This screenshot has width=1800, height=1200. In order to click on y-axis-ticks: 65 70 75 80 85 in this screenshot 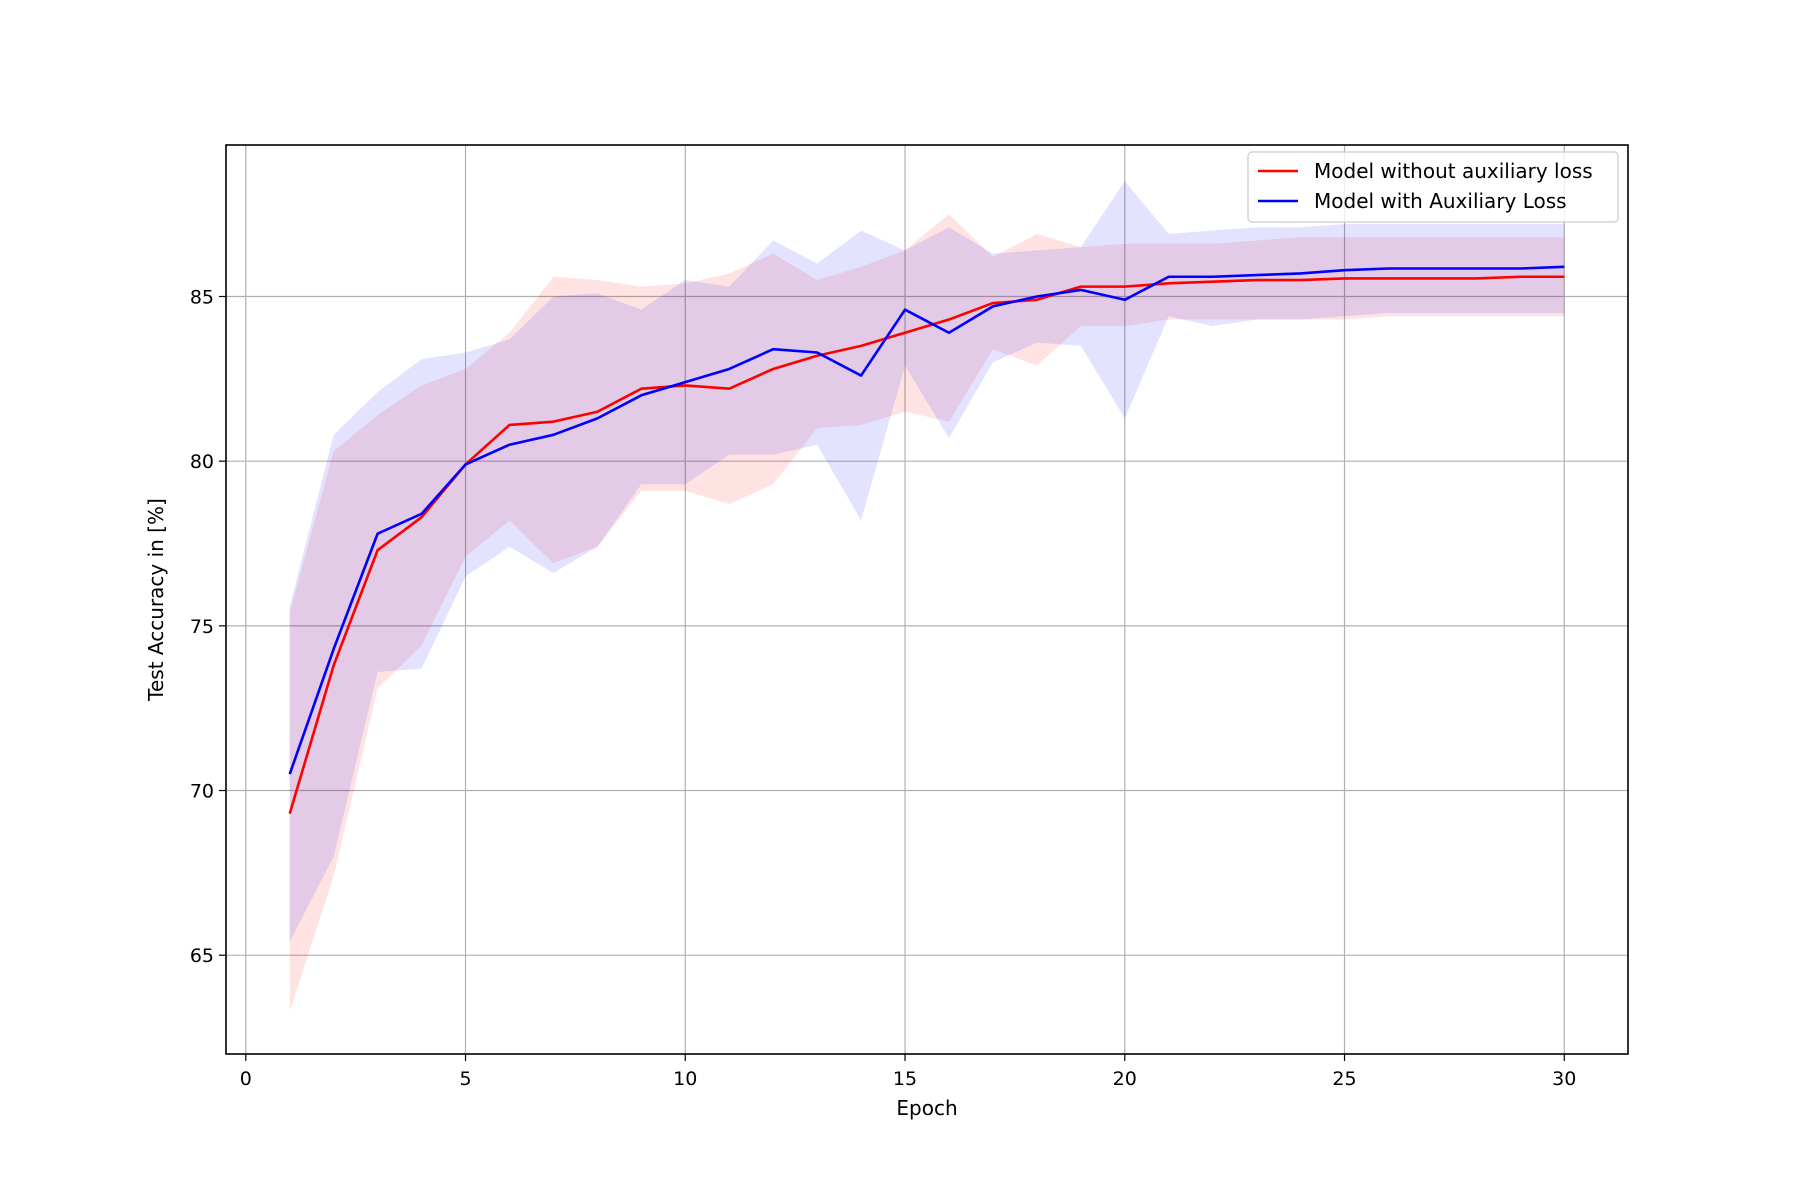, I will do `click(208, 627)`.